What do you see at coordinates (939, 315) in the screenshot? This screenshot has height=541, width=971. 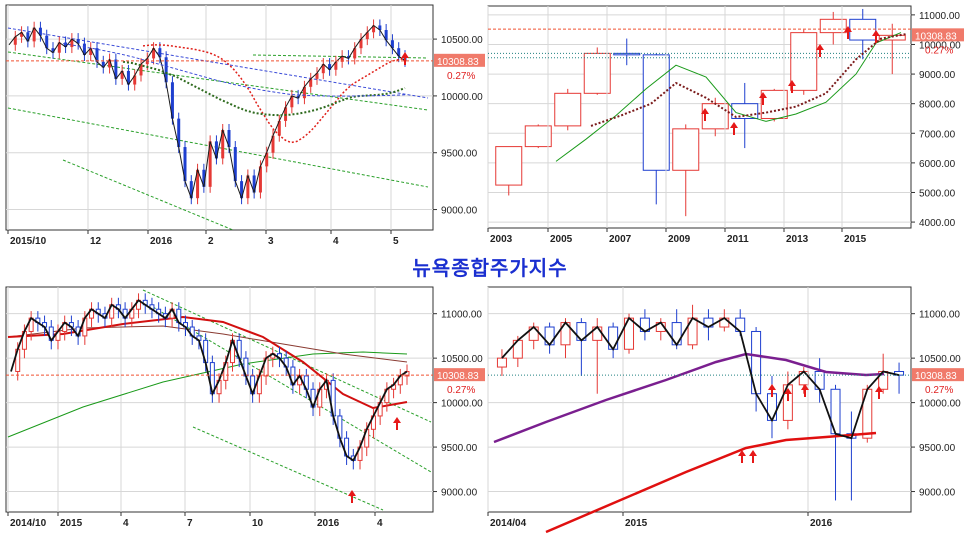 I see `y-tick-label: 11000.00` at bounding box center [939, 315].